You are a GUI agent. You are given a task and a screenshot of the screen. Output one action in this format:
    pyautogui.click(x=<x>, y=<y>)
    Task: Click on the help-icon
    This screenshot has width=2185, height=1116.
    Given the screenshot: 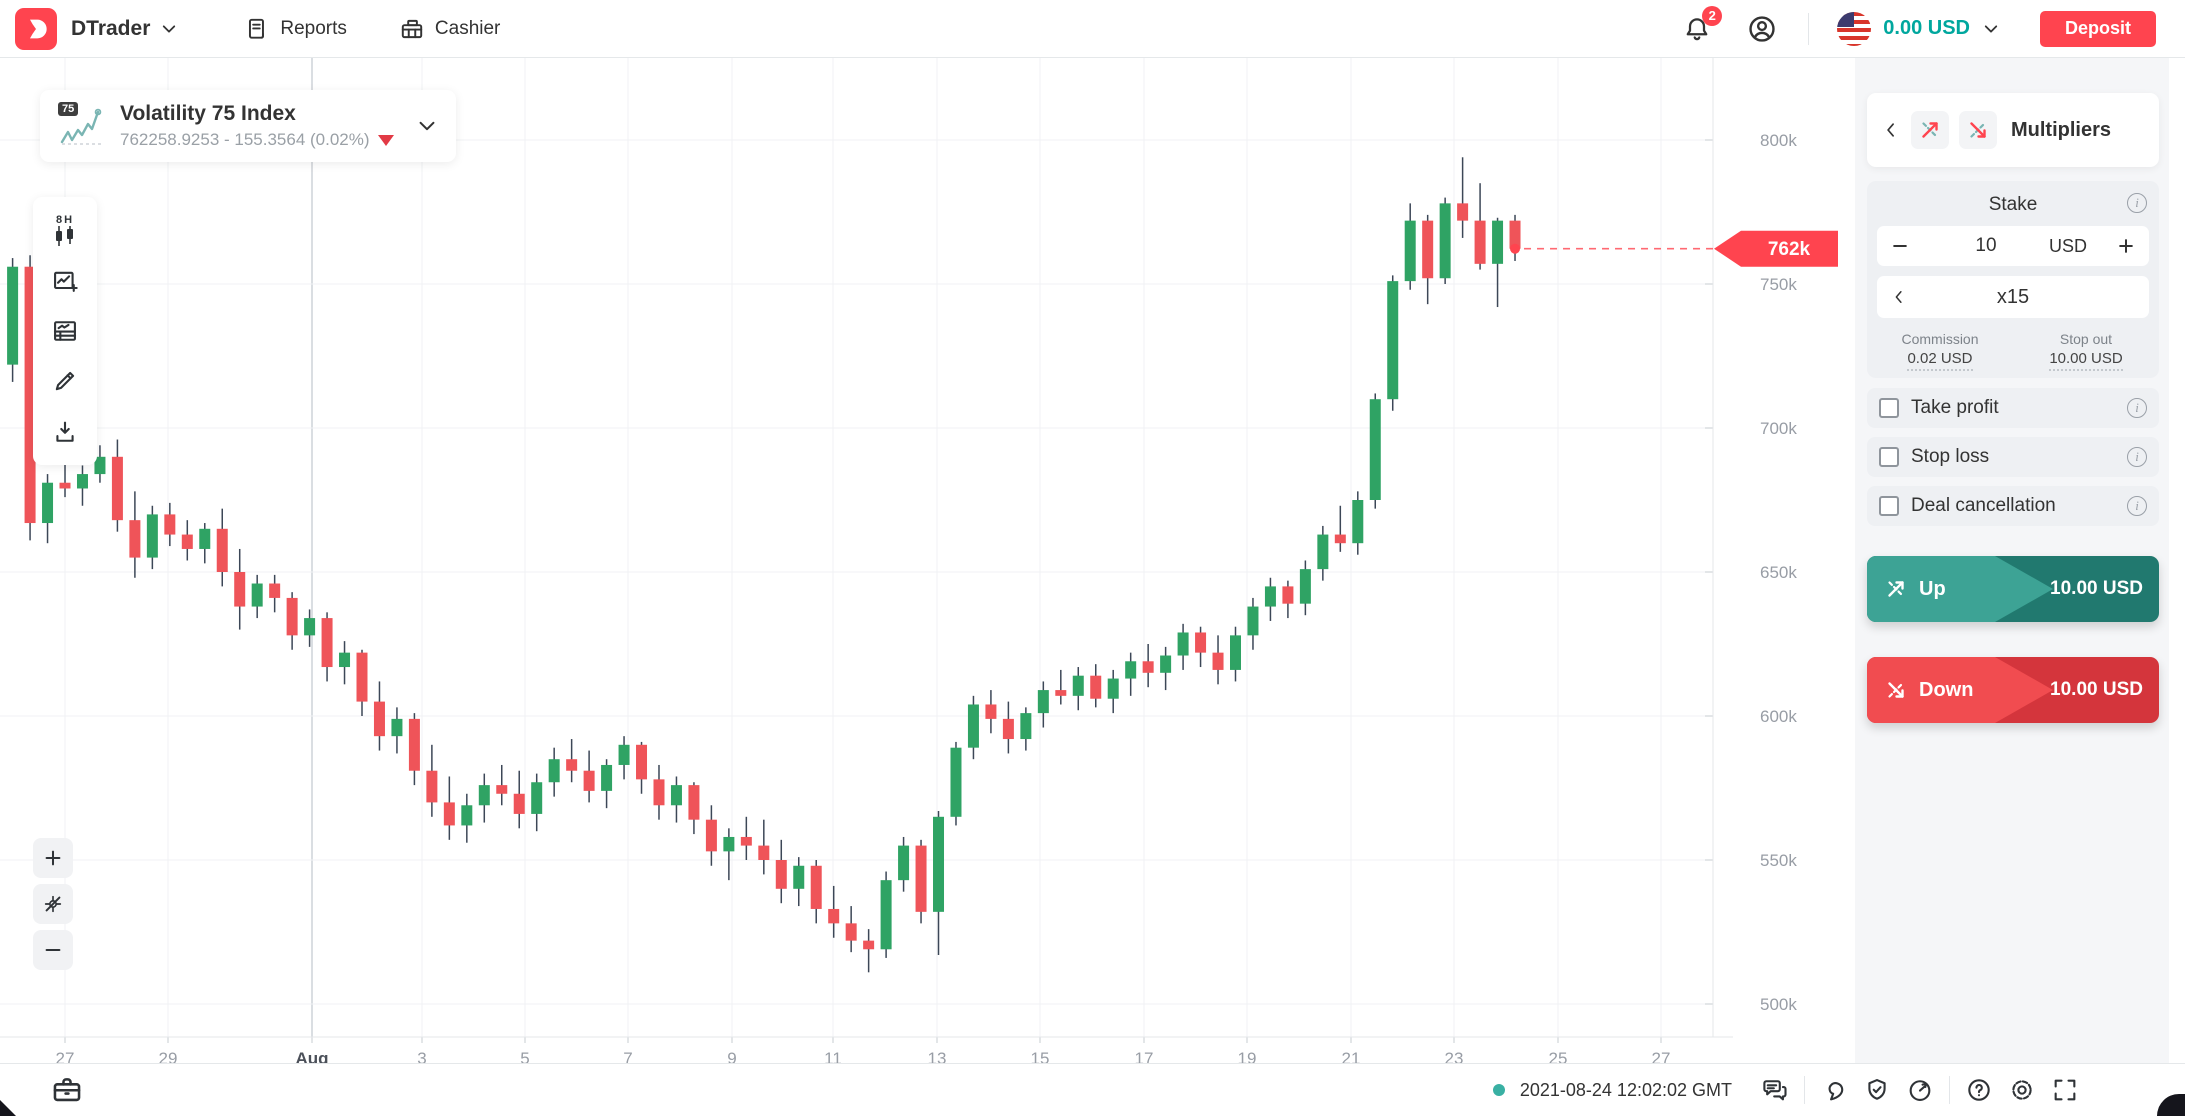 What is the action you would take?
    pyautogui.click(x=1979, y=1090)
    